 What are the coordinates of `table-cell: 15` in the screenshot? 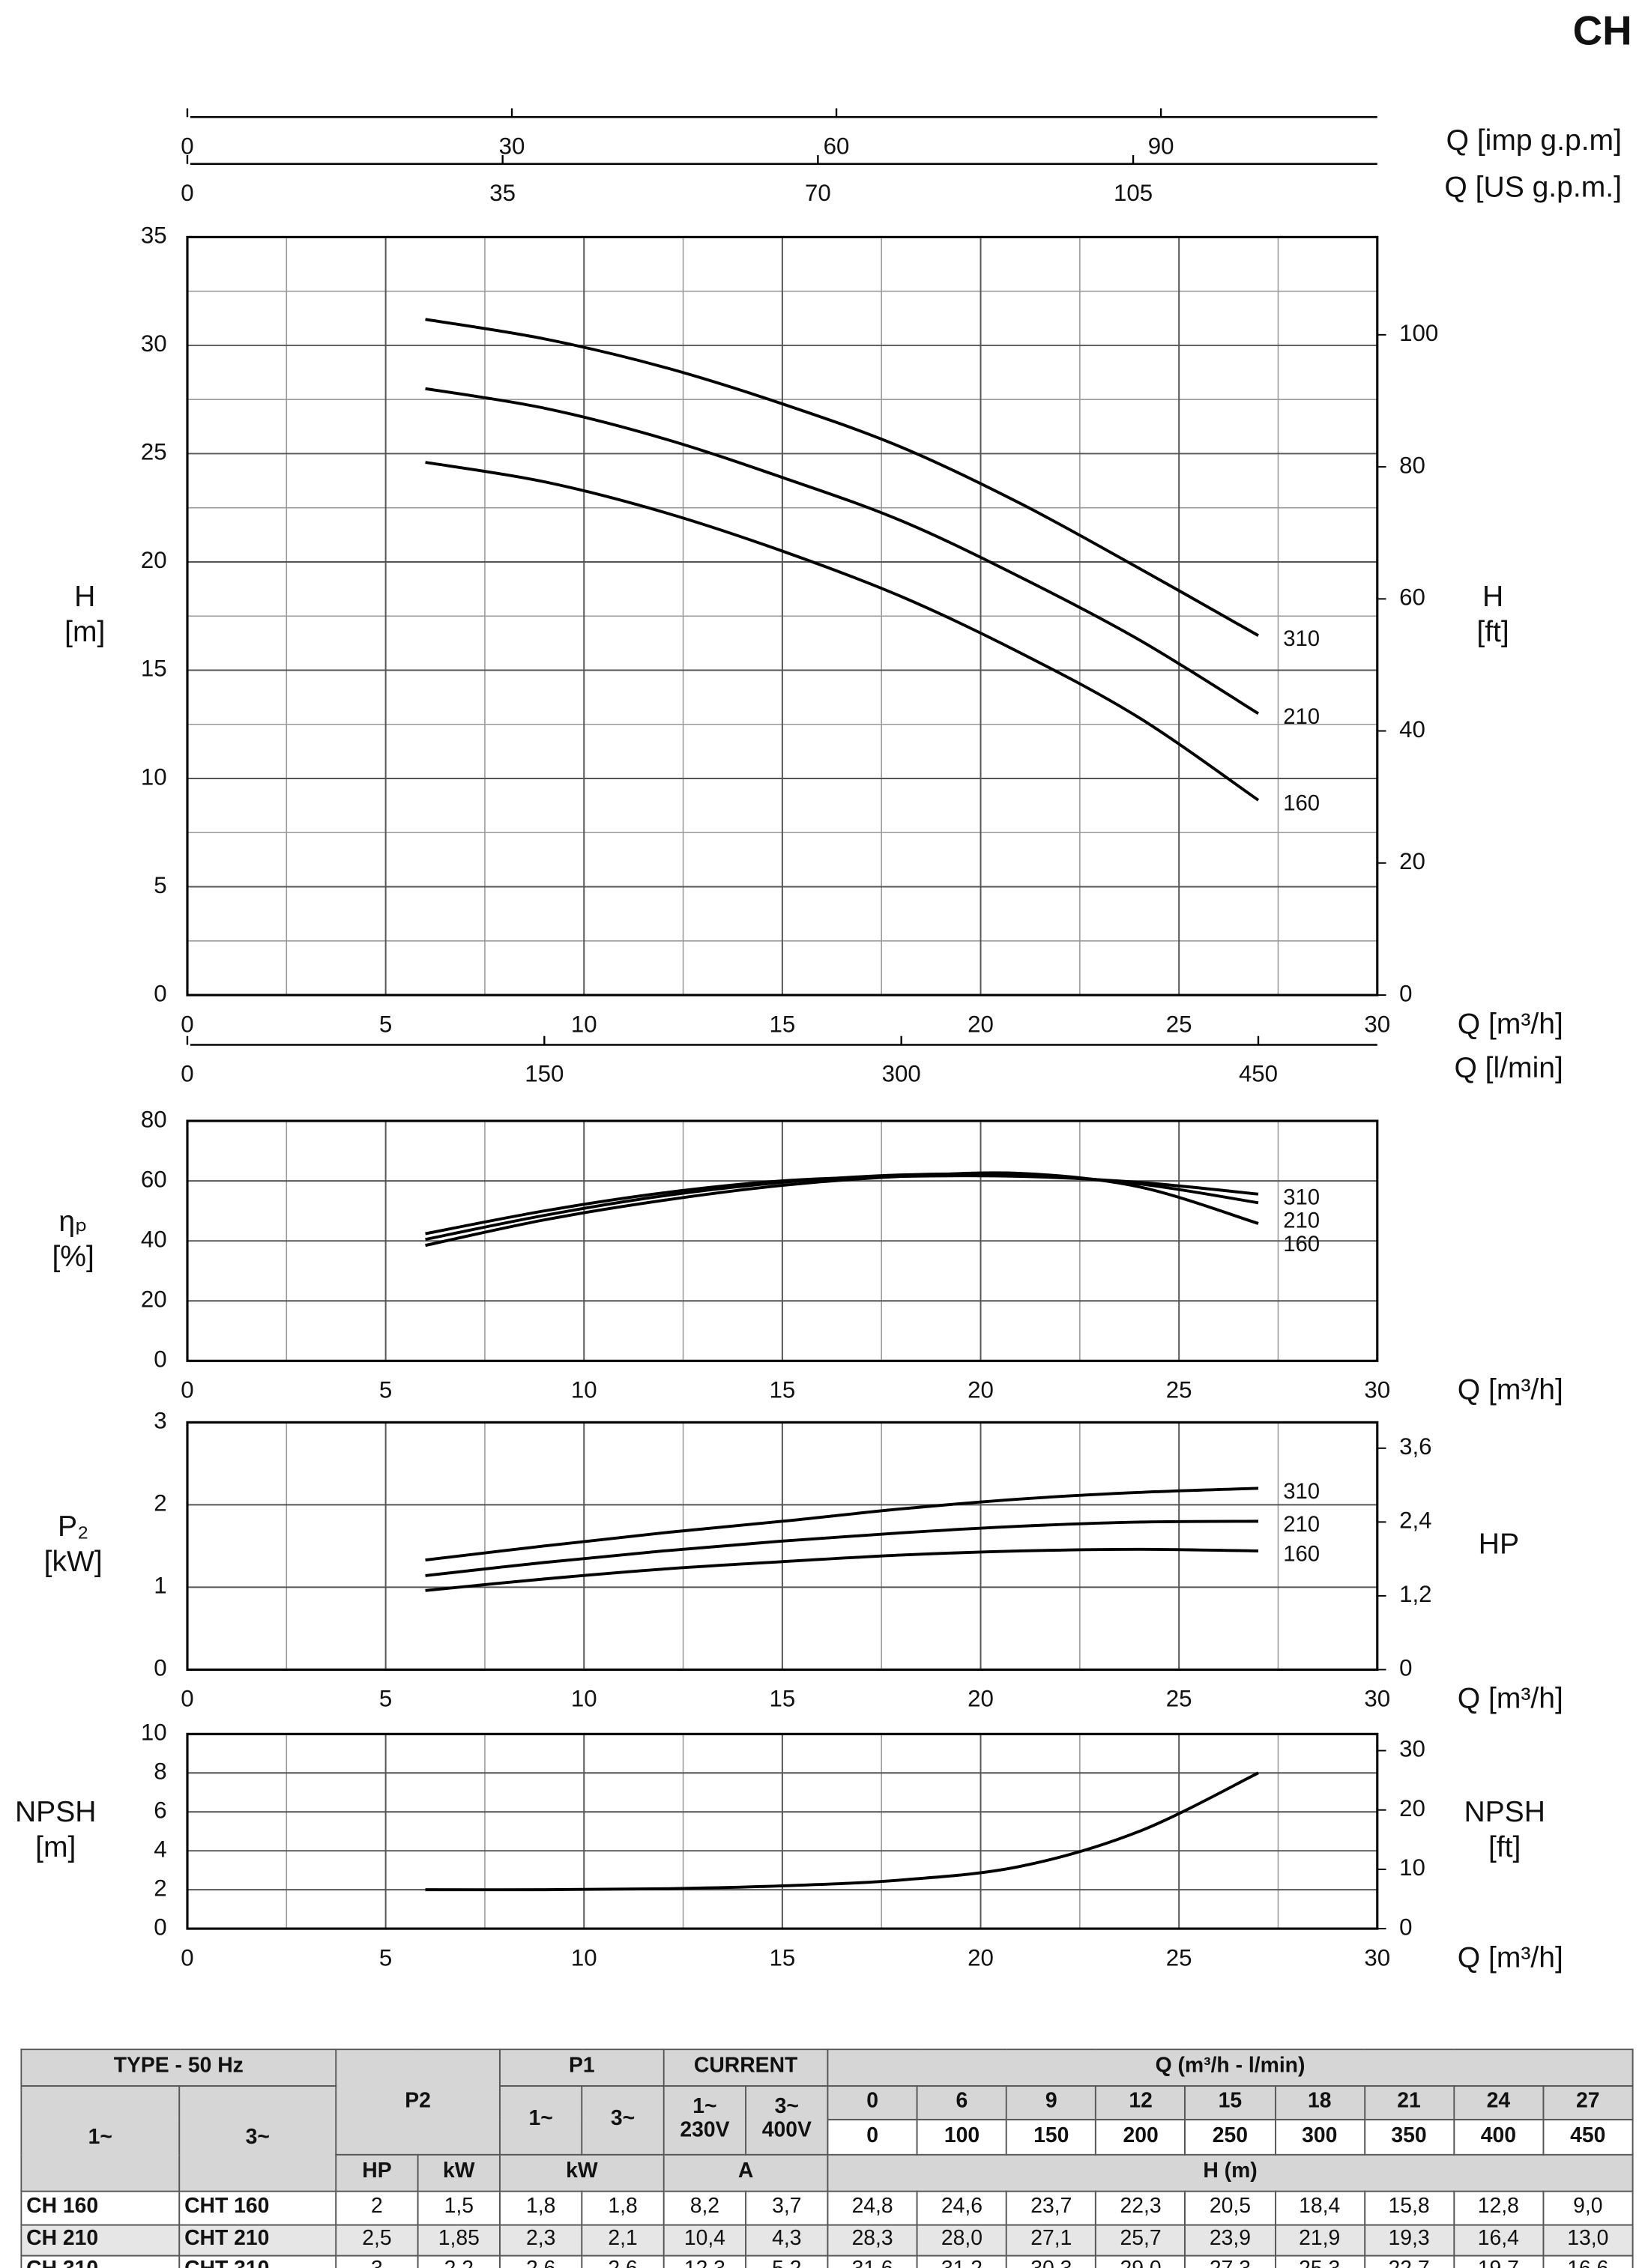 It's located at (1230, 2102).